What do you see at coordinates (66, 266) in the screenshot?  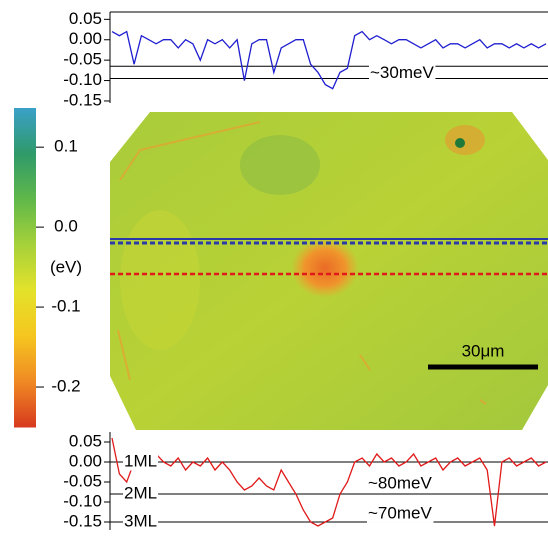 I see `colorbar-unit: (eV)` at bounding box center [66, 266].